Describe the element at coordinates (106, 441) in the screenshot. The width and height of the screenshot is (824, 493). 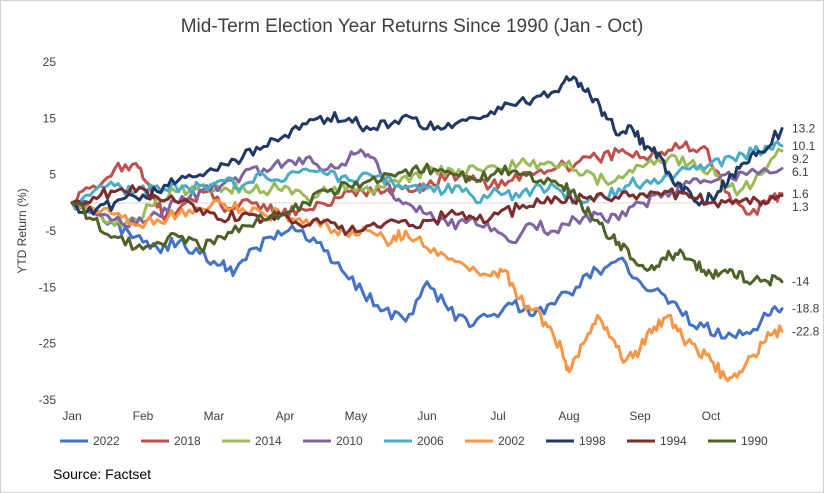
I see `legend-label: 2022` at that location.